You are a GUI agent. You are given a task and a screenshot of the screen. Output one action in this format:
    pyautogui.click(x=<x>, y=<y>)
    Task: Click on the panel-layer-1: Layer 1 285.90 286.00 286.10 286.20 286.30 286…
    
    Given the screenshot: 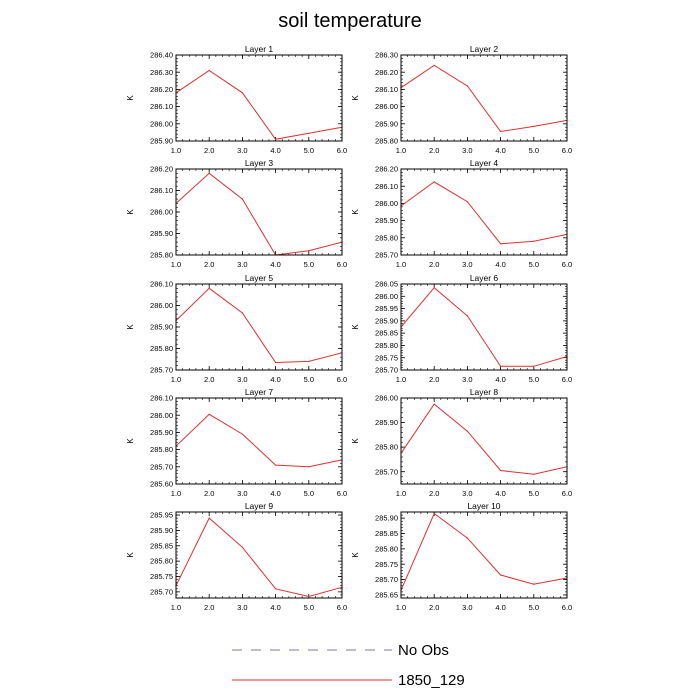 What is the action you would take?
    pyautogui.click(x=236, y=99)
    